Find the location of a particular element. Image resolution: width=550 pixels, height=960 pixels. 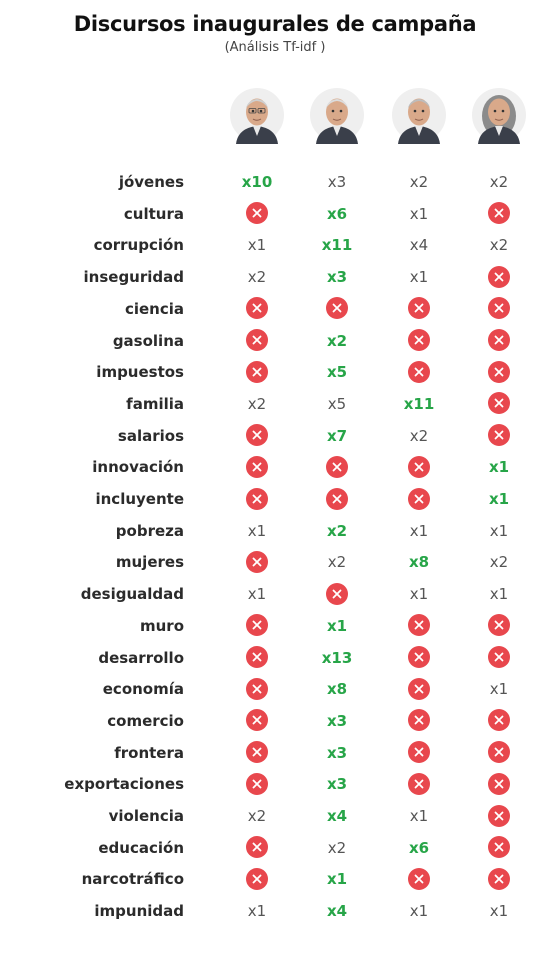

table-row: innovación x1 is located at coordinates (275, 467).